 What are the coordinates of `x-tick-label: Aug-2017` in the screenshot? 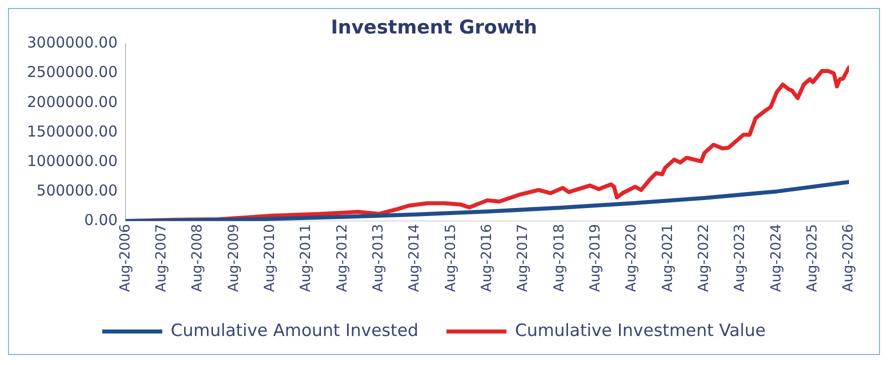 It's located at (523, 258).